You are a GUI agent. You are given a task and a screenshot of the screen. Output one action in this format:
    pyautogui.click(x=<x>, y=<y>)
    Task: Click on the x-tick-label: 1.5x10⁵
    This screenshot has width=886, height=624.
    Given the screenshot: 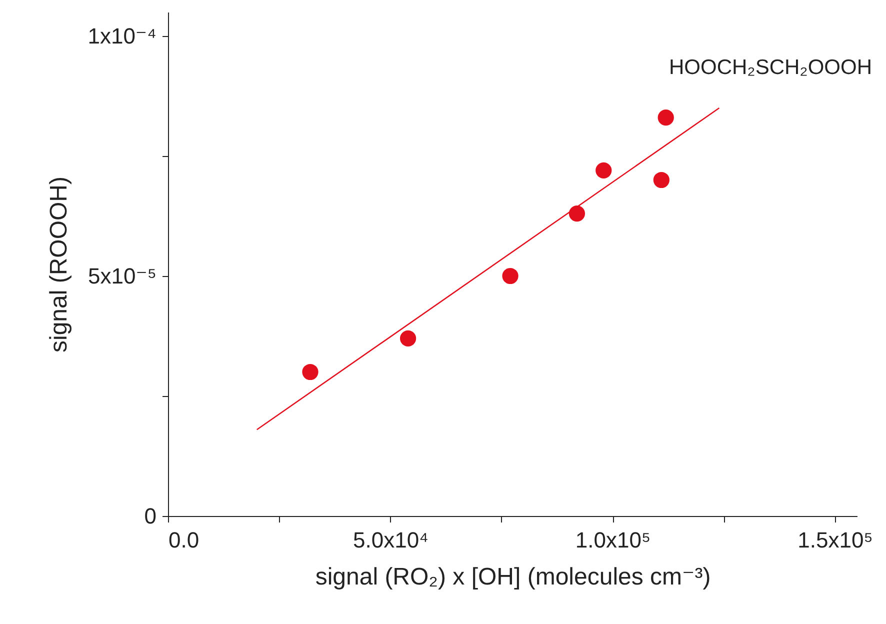 What is the action you would take?
    pyautogui.click(x=835, y=540)
    